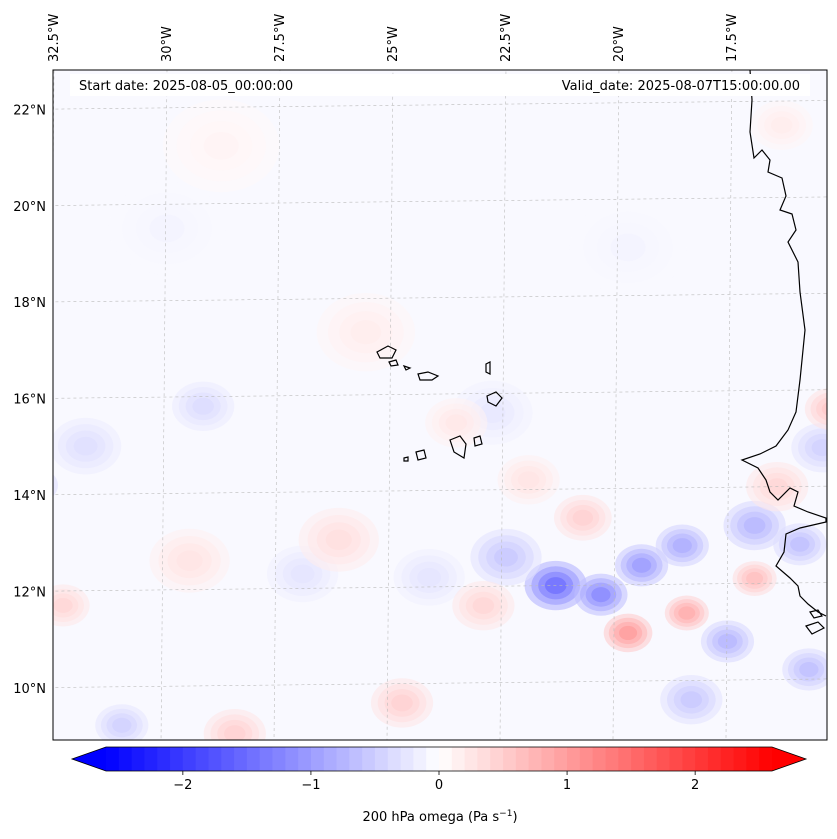 The image size is (837, 839). Describe the element at coordinates (29, 689) in the screenshot. I see `lat-tick-label: 10°N` at that location.